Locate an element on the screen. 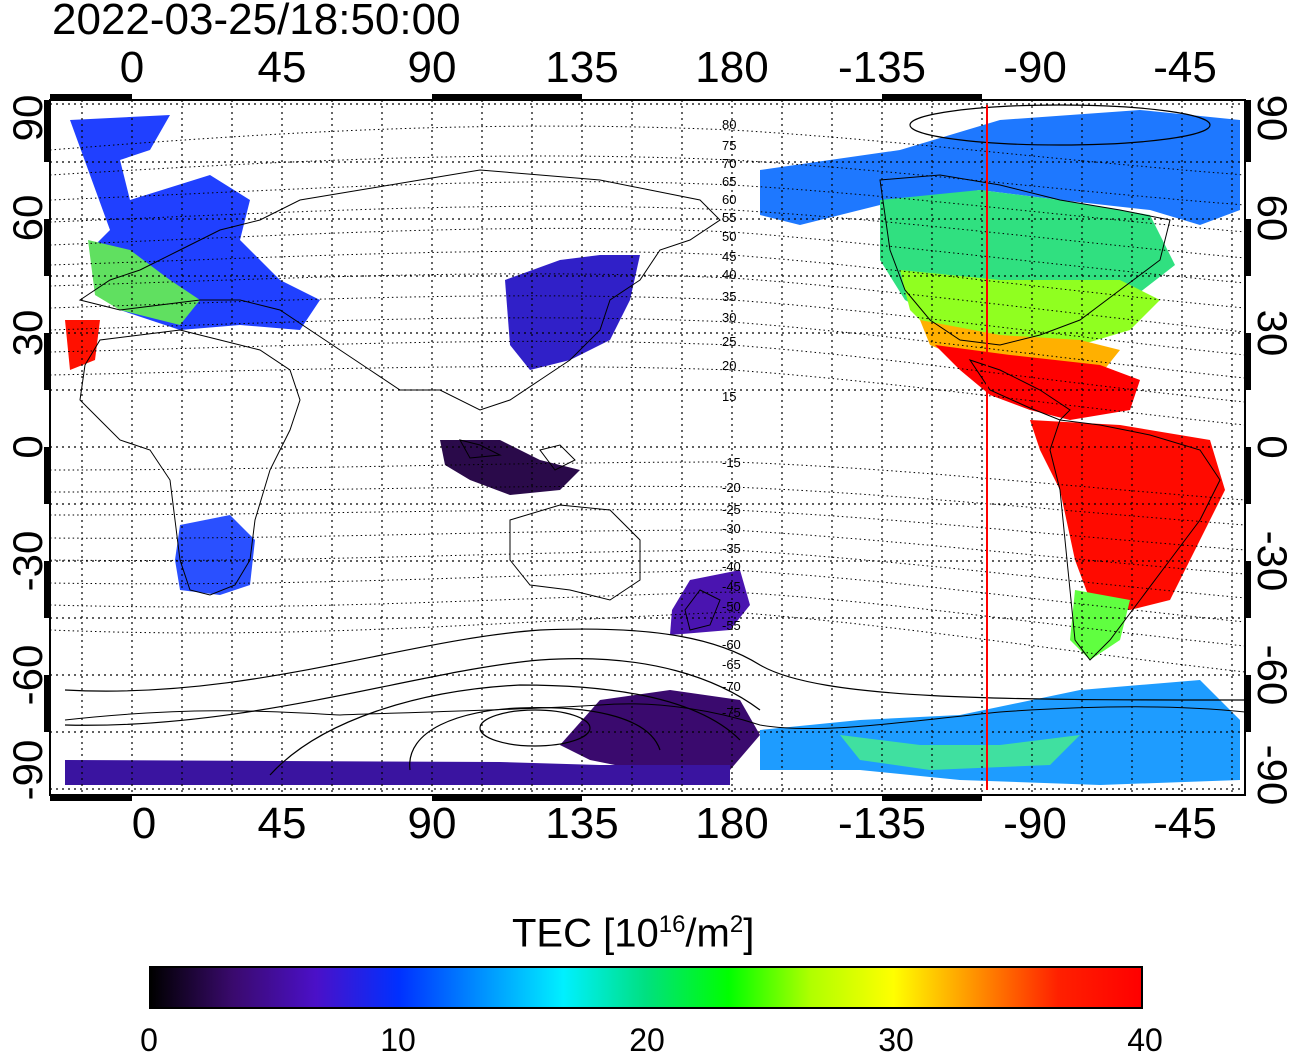 Image resolution: width=1294 pixels, height=1058 pixels. contour-label: -35 is located at coordinates (731, 548).